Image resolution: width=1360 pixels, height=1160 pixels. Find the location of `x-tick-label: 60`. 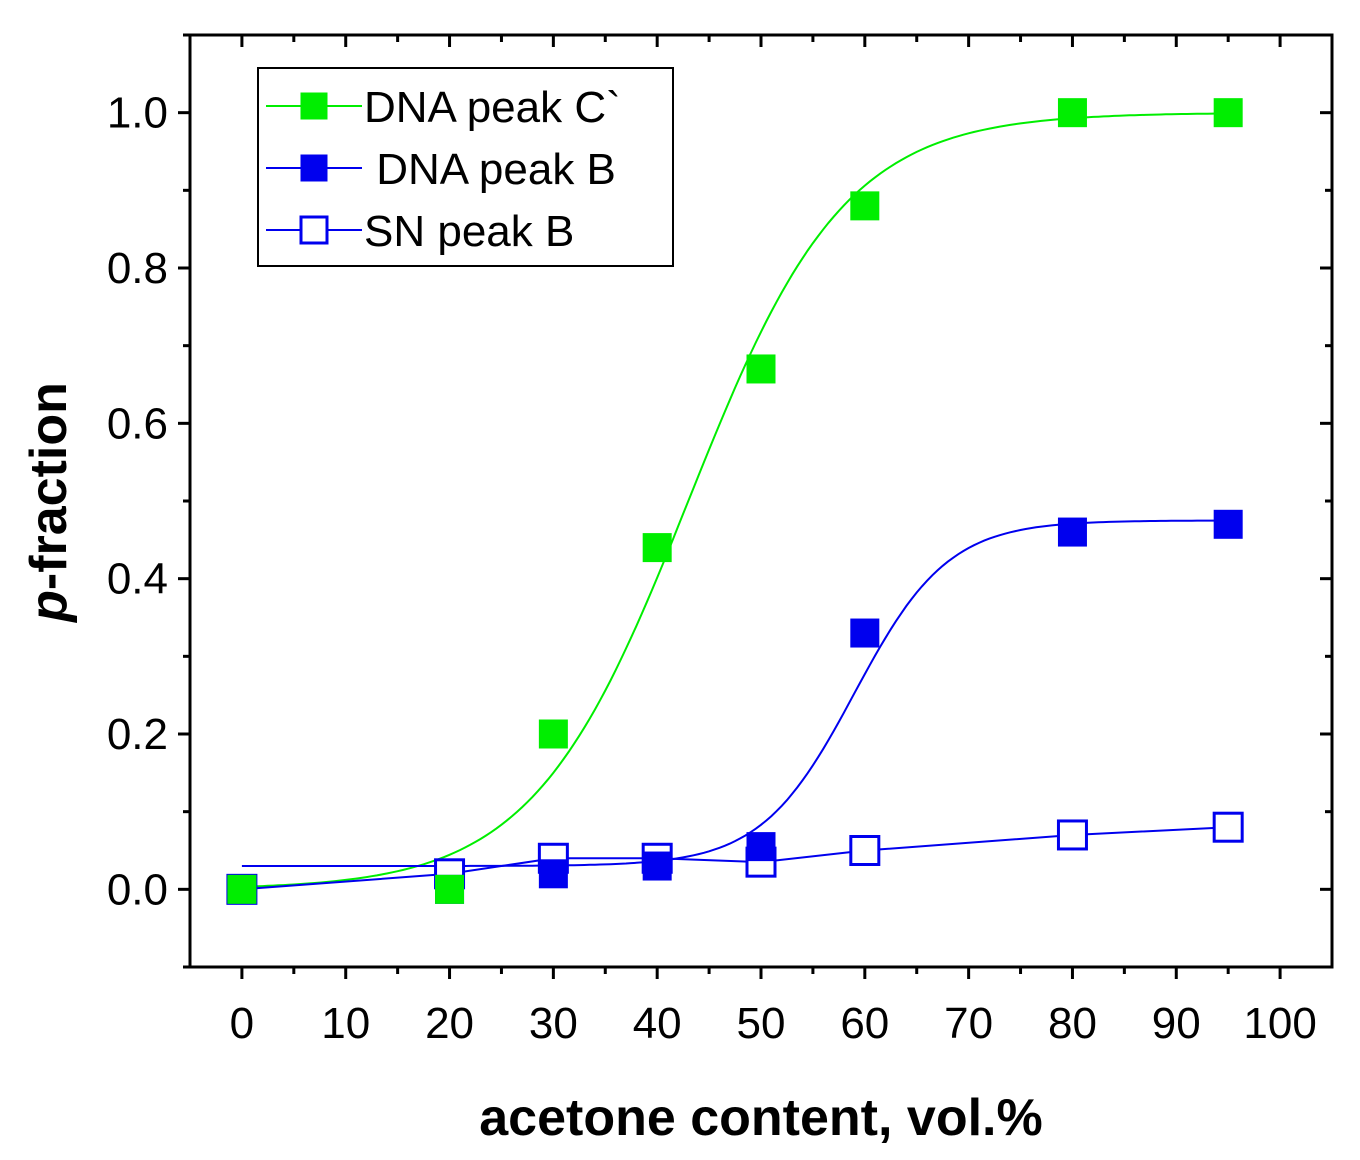

x-tick-label: 60 is located at coordinates (864, 1023).